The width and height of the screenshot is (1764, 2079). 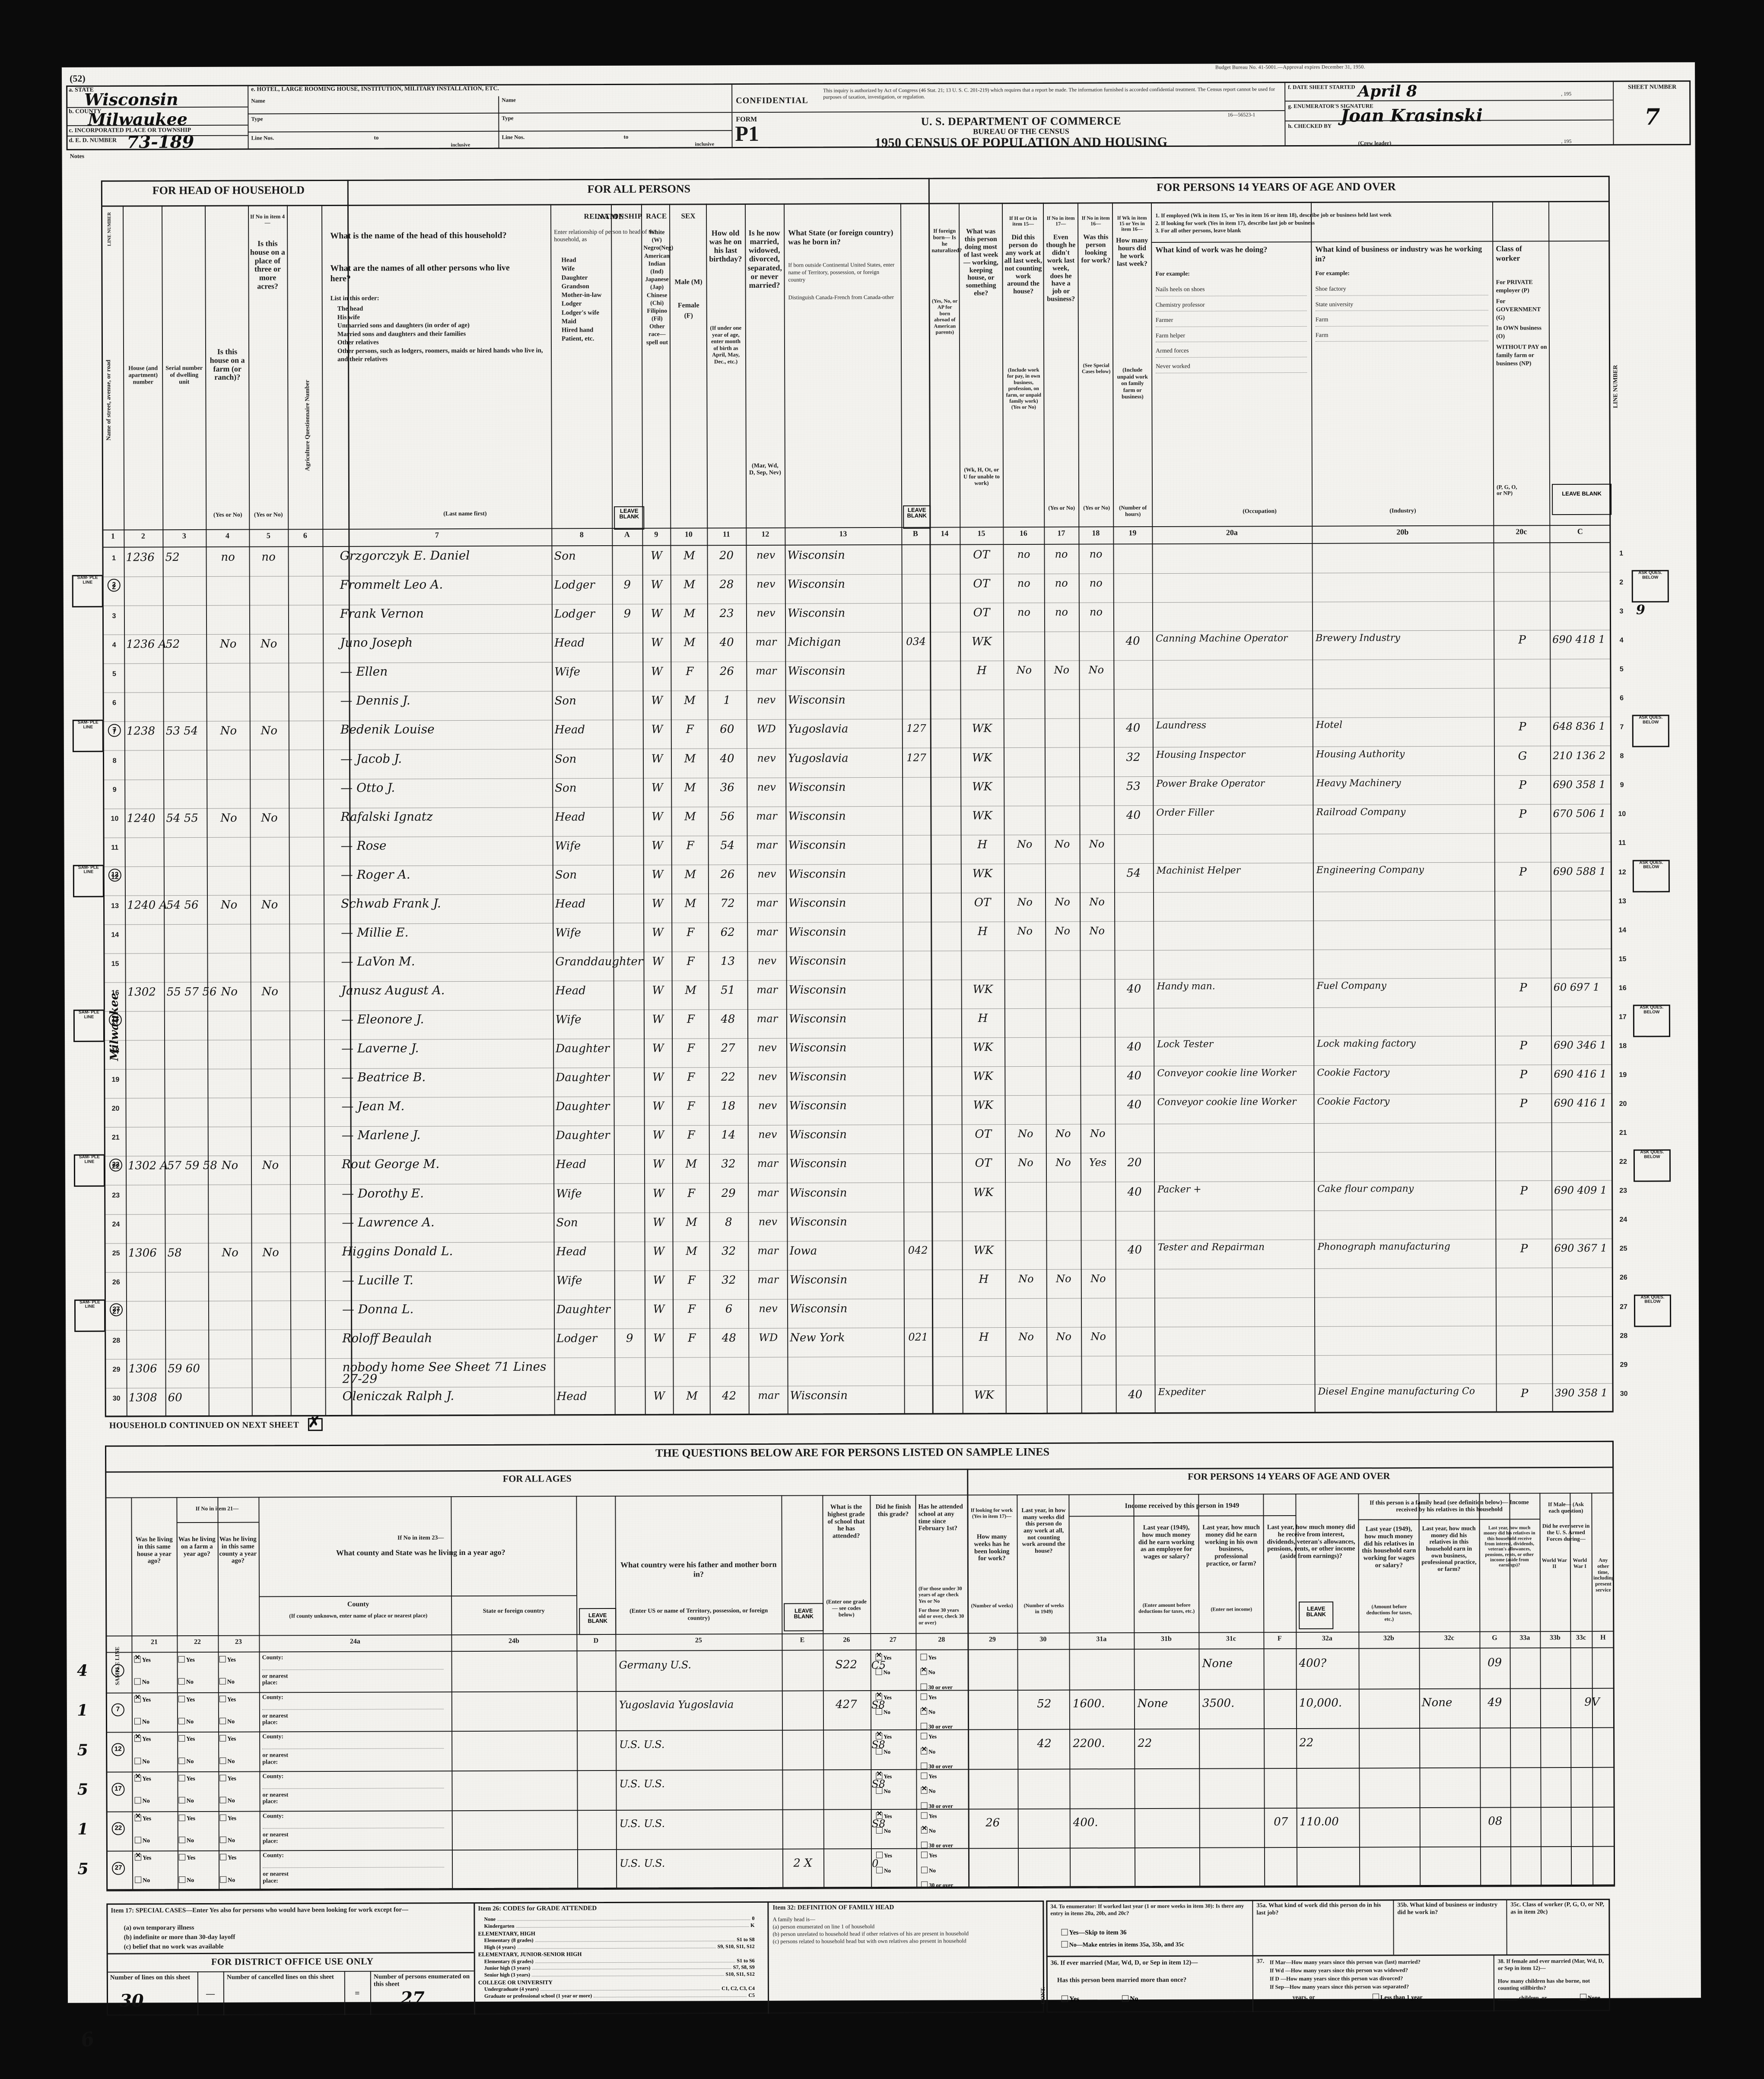 What do you see at coordinates (944, 1751) in the screenshot?
I see `q28-no-option: No` at bounding box center [944, 1751].